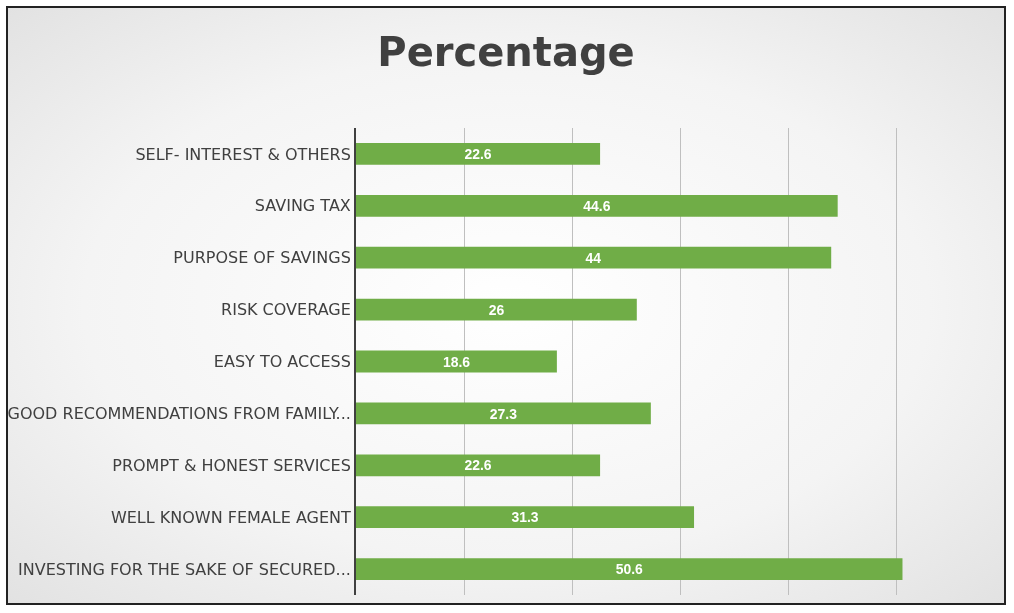 The image size is (1014, 613). I want to click on data-label: 26, so click(496, 309).